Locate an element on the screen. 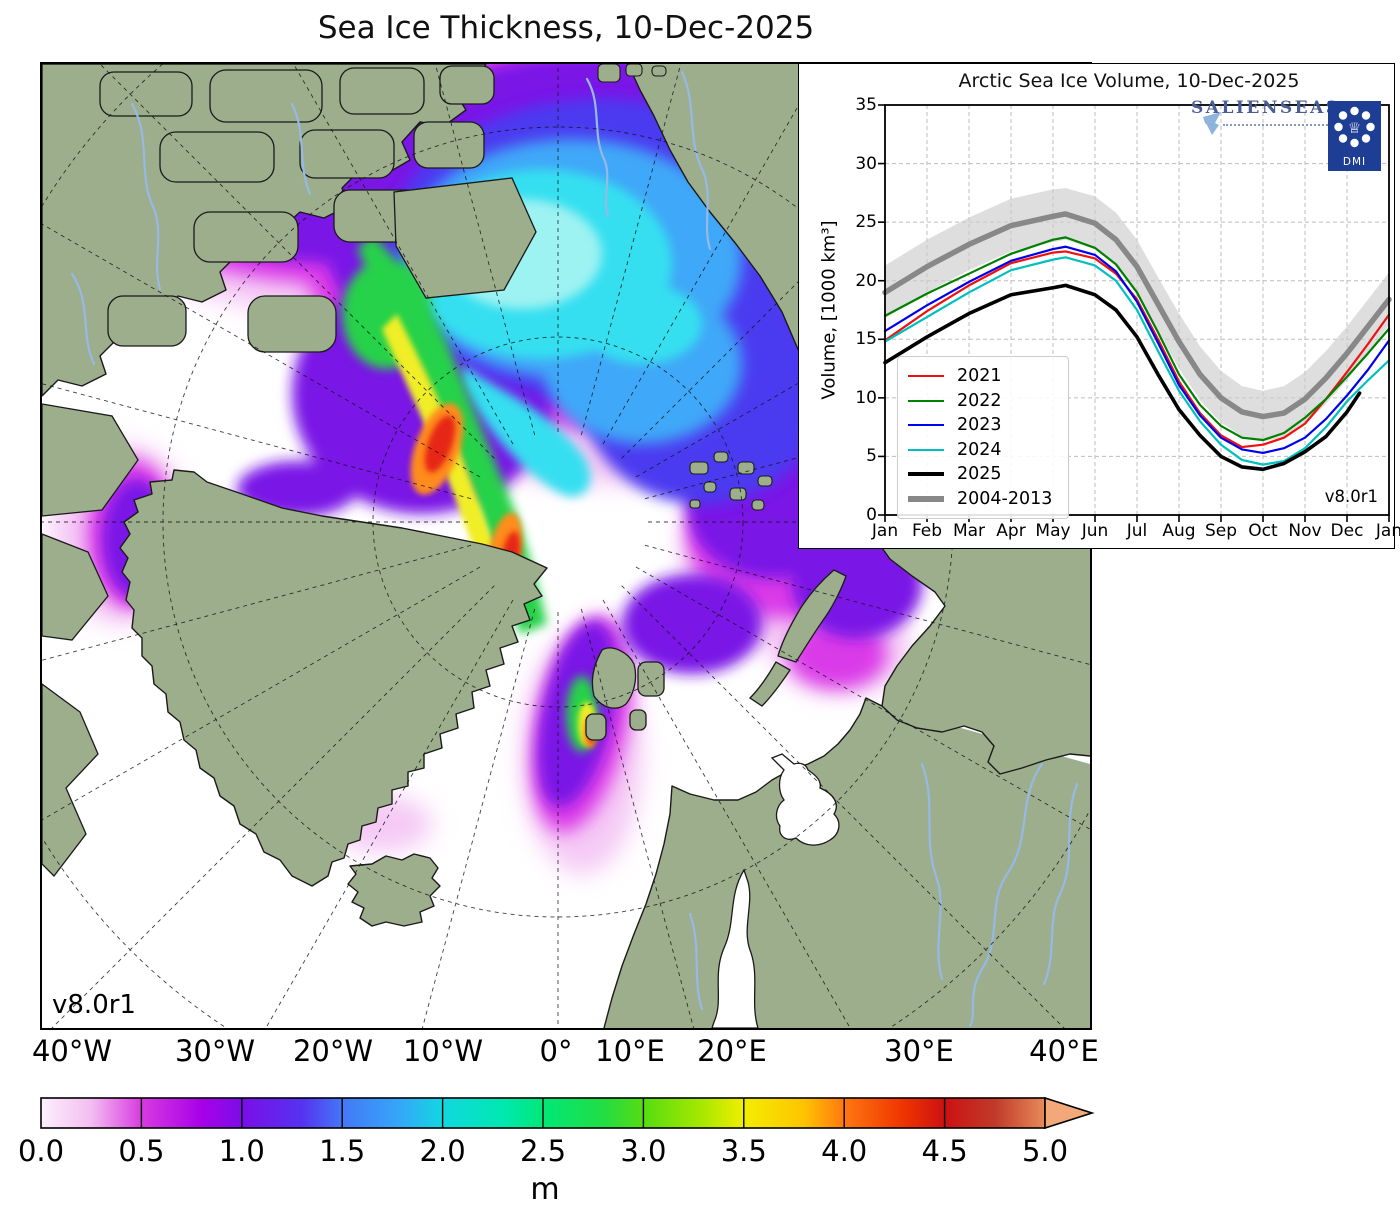 The width and height of the screenshot is (1400, 1213). y-tick-label: 10 is located at coordinates (866, 397).